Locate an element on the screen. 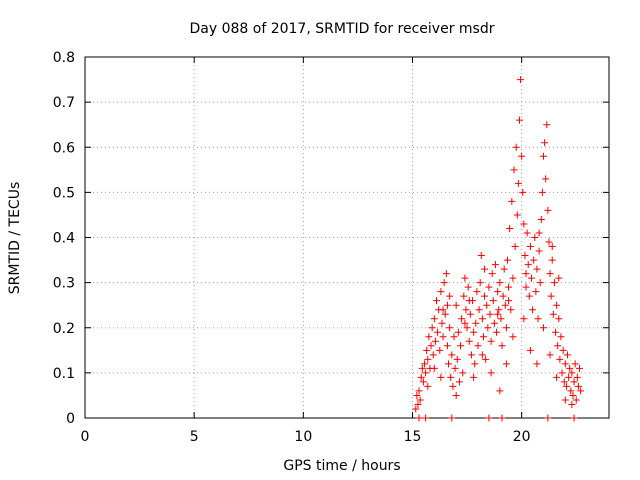  y-tick-label: 0.2 is located at coordinates (64, 329).